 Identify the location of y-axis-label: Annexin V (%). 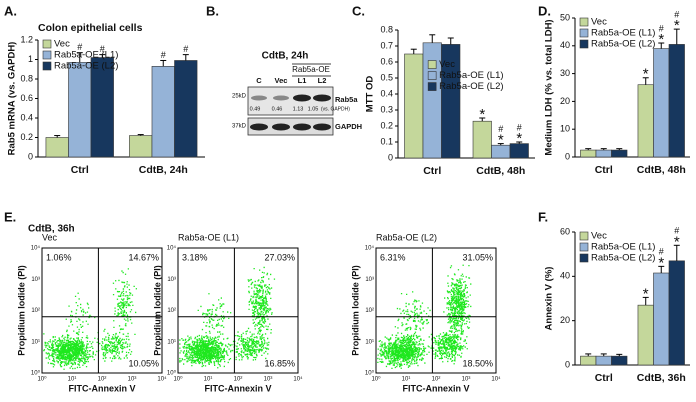
(549, 299).